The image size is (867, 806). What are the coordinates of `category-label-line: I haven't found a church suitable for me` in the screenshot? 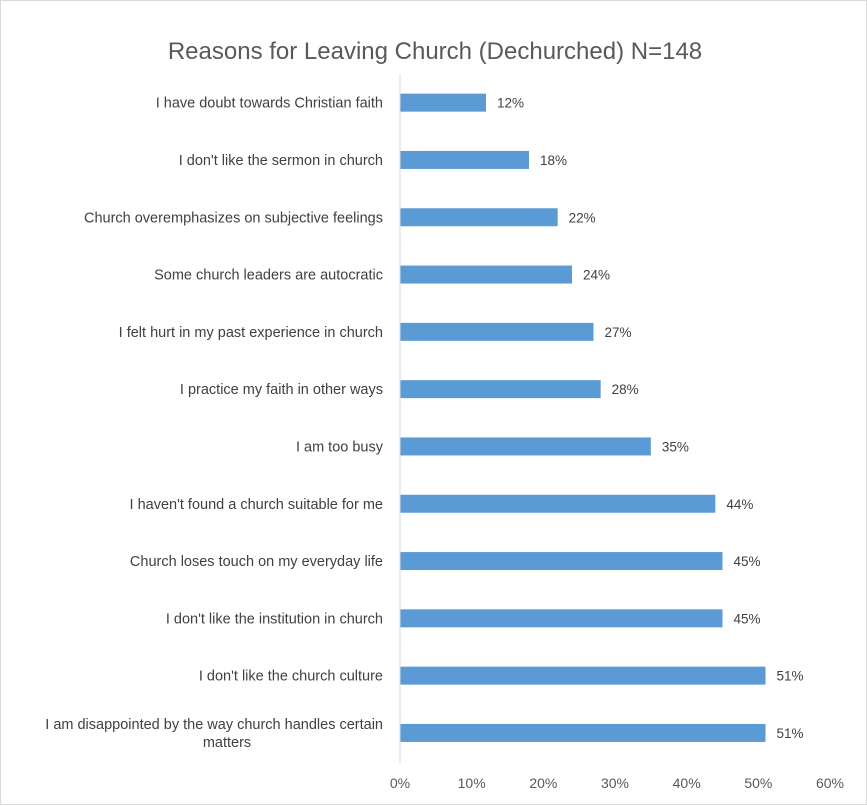 It's located at (256, 505).